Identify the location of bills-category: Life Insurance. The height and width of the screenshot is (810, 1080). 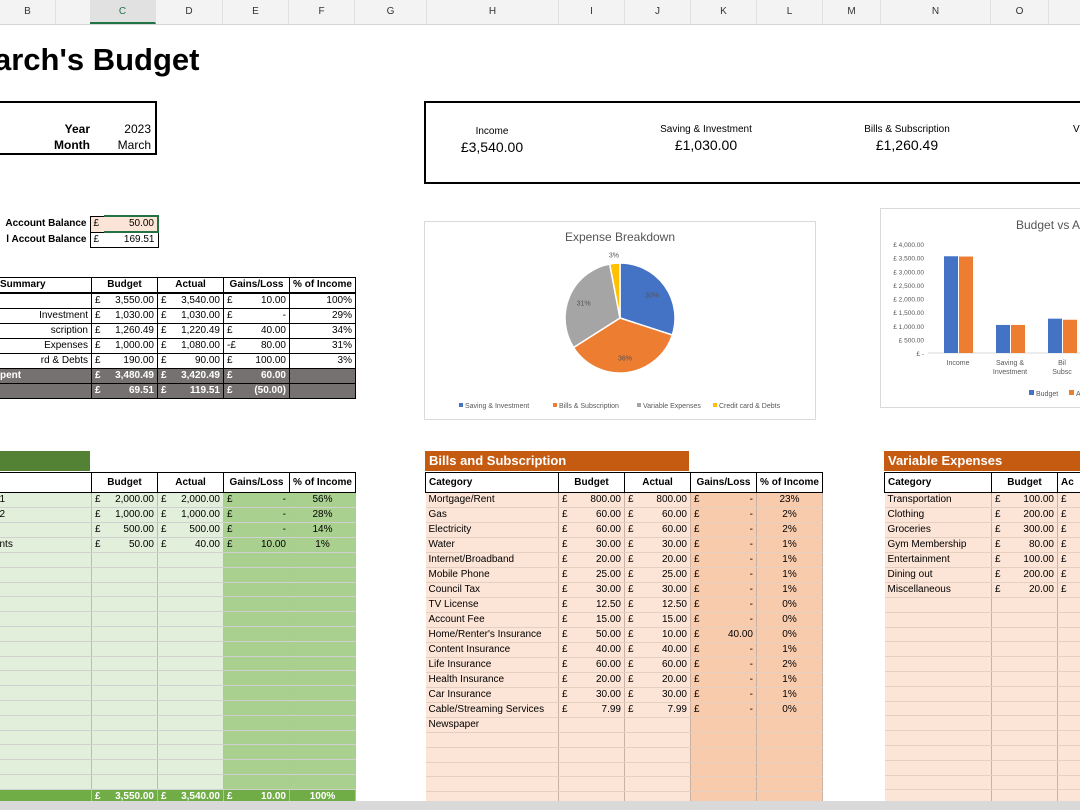
(492, 665).